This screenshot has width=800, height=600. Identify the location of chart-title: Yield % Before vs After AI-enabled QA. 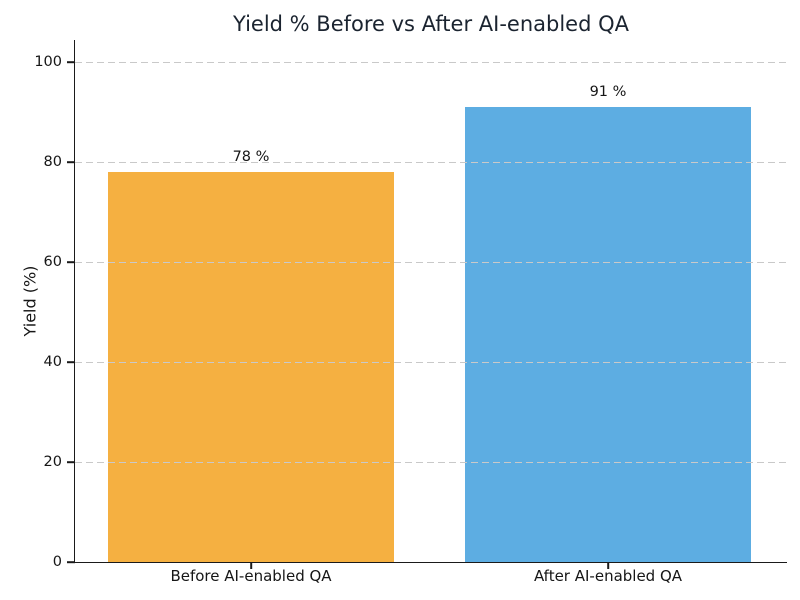
(430, 24).